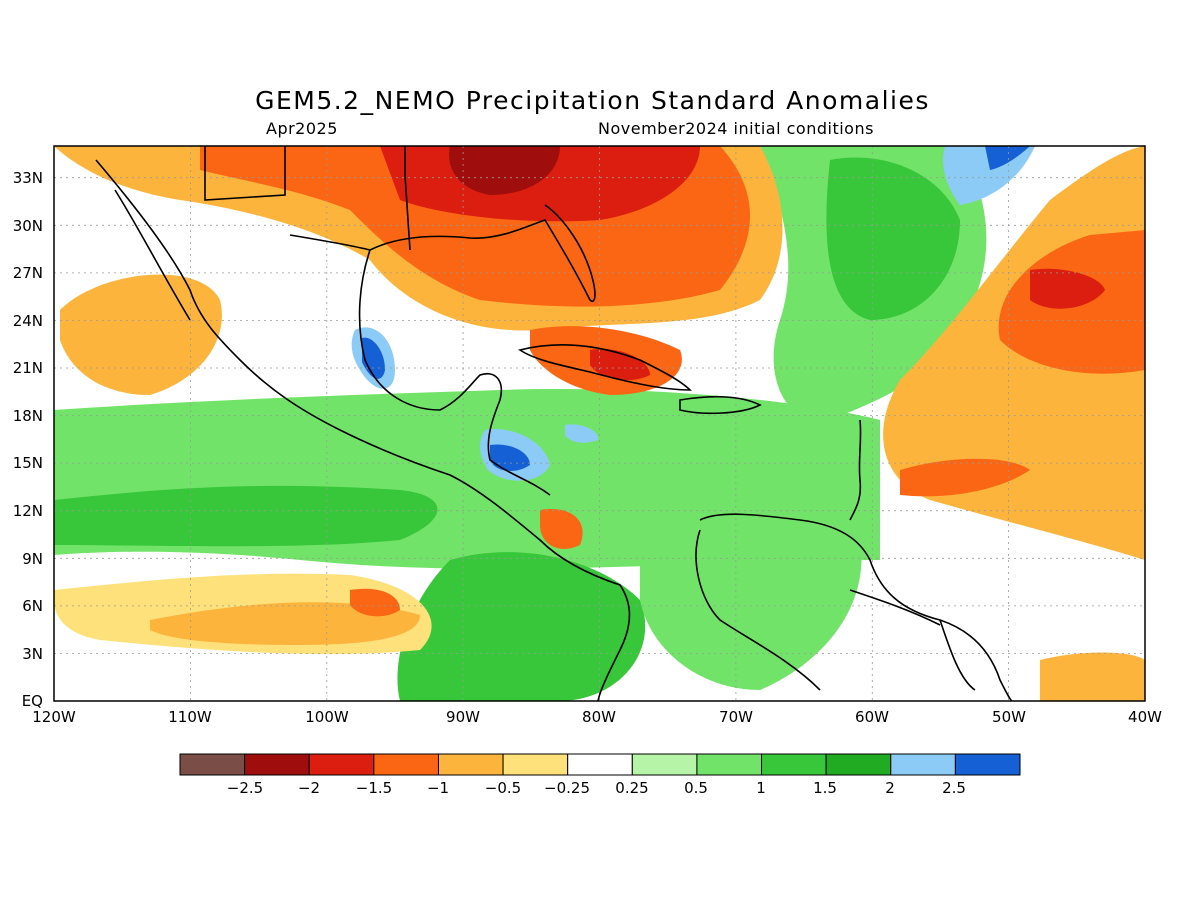  I want to click on initial-conditions: November2024 initial conditions, so click(736, 128).